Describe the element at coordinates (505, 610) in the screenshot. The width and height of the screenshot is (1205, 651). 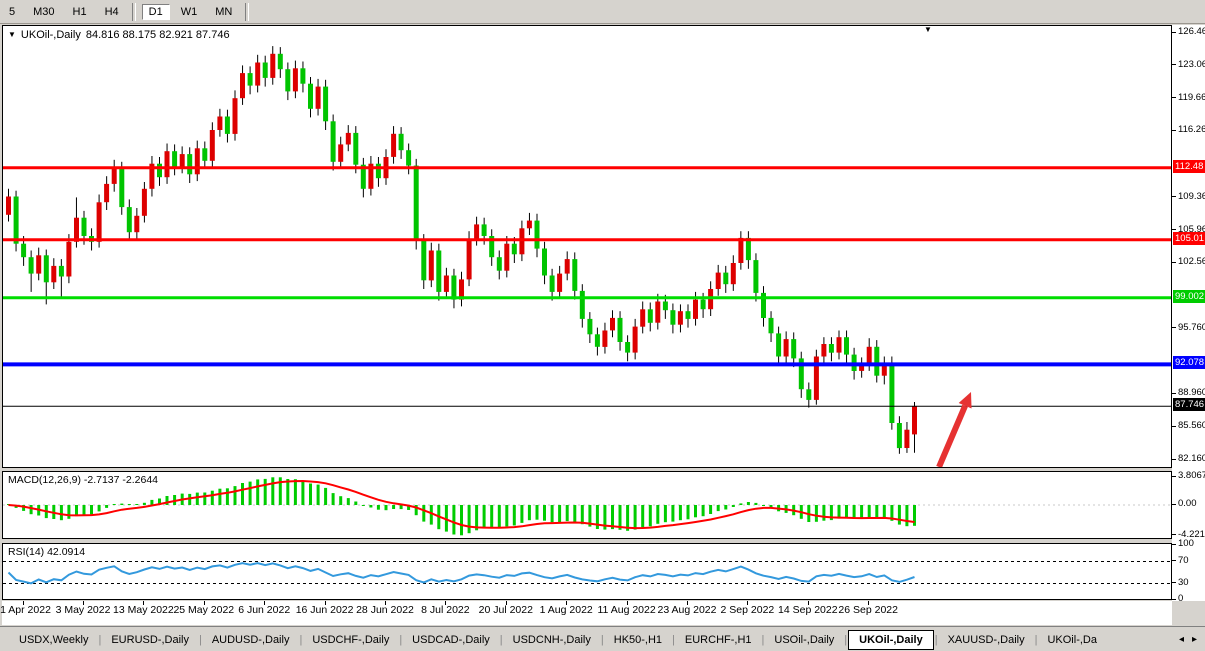
I see `date-label: 20 Jul 2022` at that location.